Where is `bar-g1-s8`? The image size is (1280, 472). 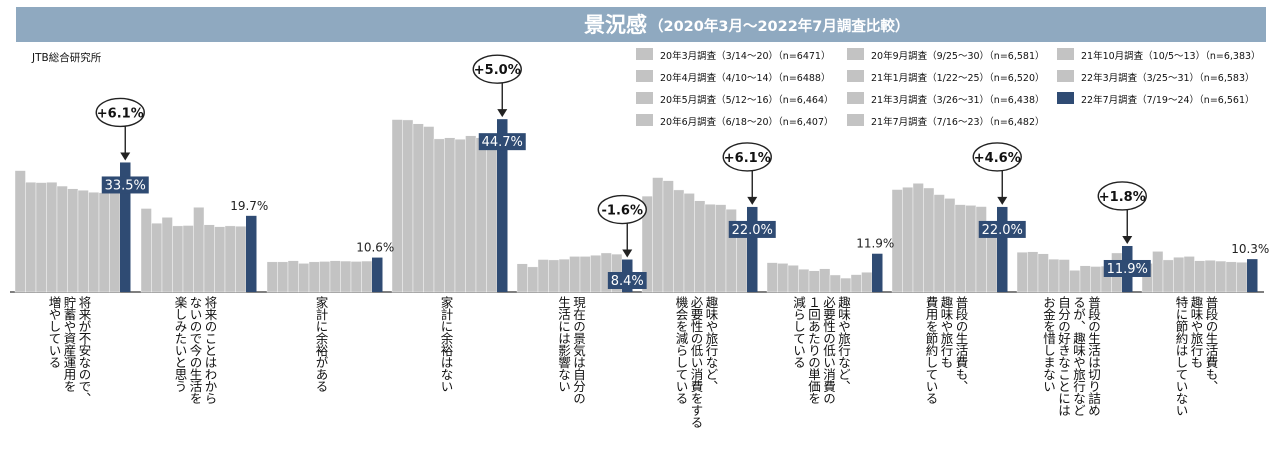 bar-g1-s8 is located at coordinates (230, 259).